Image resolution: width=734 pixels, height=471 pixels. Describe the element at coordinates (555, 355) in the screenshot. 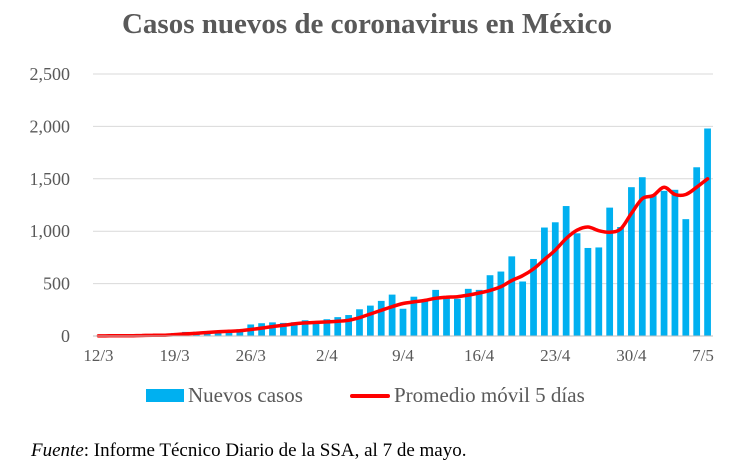

I see `x-tick-label: 23/4` at that location.